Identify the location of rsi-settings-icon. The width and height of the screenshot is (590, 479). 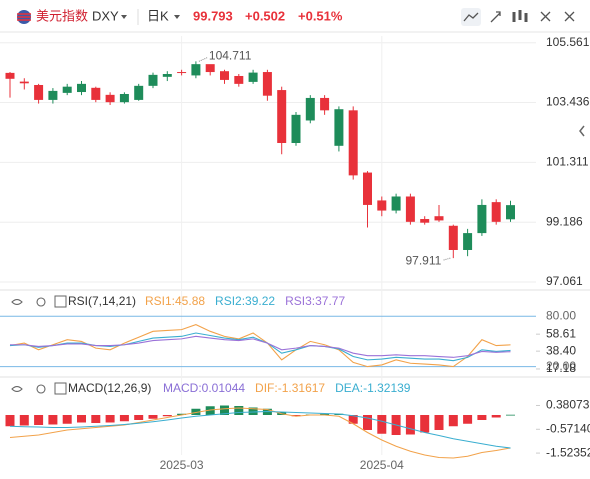
(41, 302).